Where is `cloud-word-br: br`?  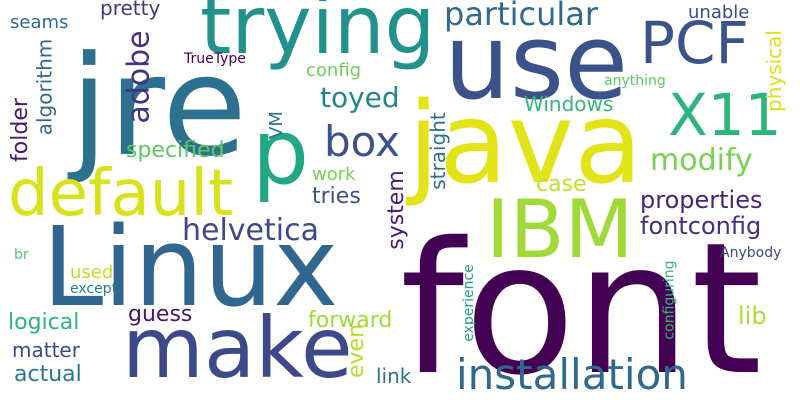 cloud-word-br: br is located at coordinates (21, 255).